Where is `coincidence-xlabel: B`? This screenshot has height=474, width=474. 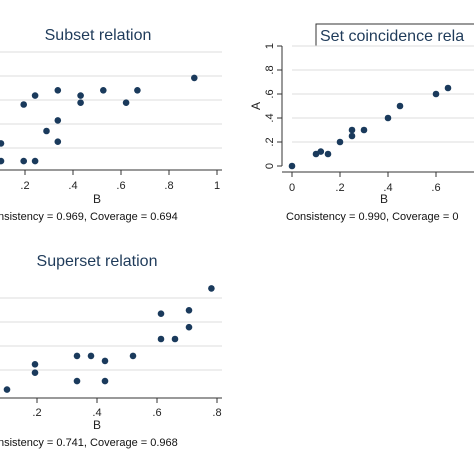 coincidence-xlabel: B is located at coordinates (384, 199).